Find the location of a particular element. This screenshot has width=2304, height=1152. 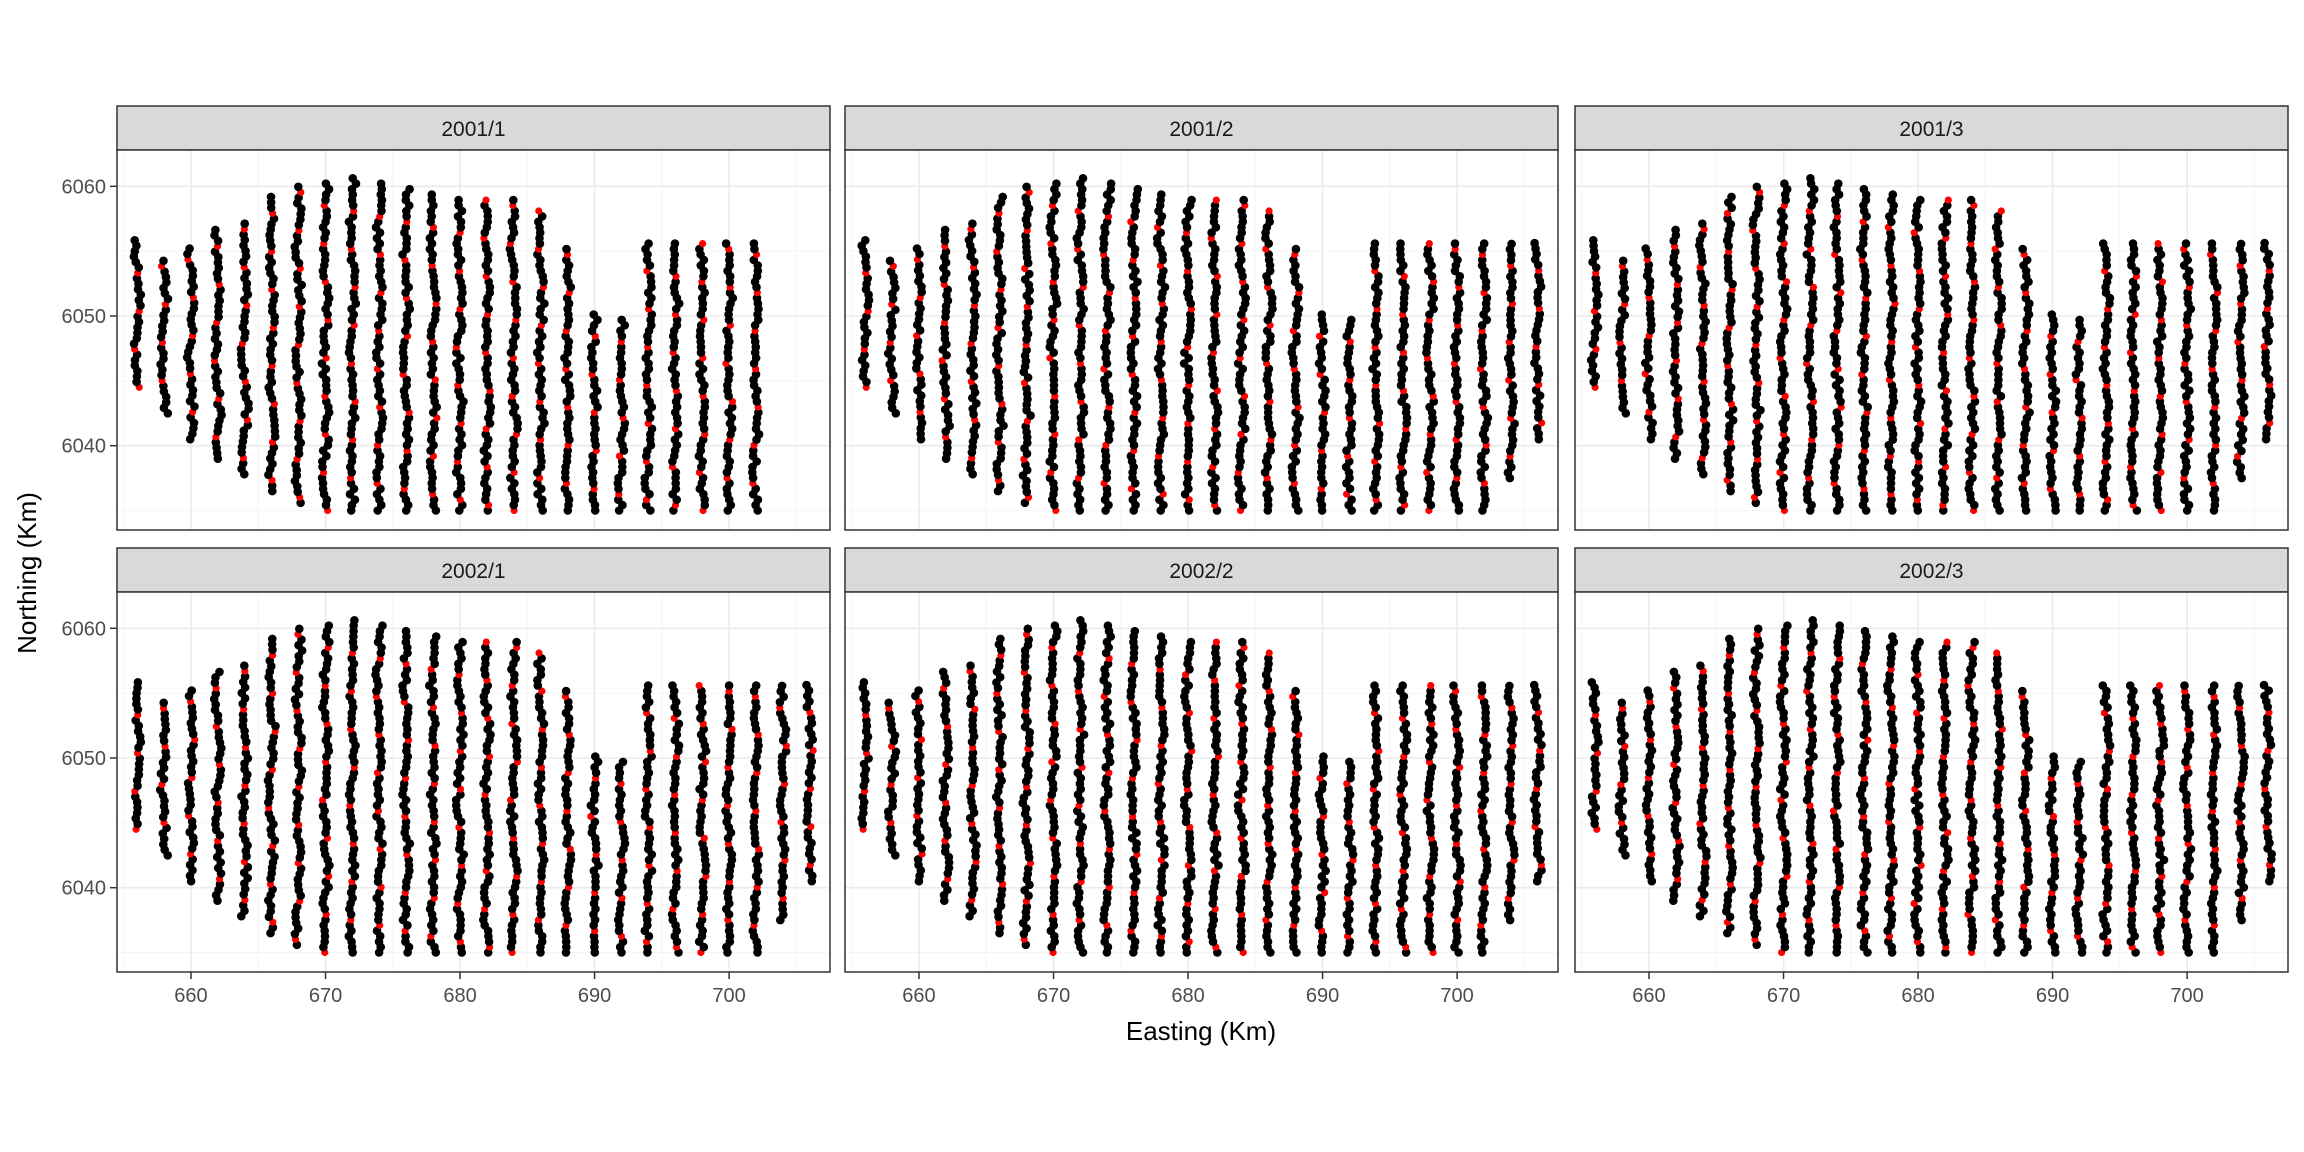

facet-strip-label: 2002/1 is located at coordinates (473, 571).